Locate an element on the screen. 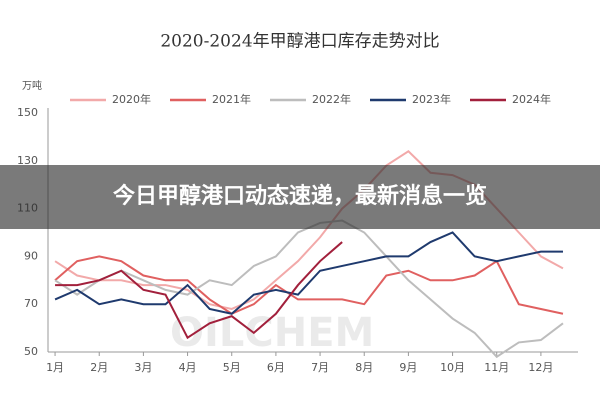 The height and width of the screenshot is (404, 600). legend-label: 2024年 is located at coordinates (531, 99).